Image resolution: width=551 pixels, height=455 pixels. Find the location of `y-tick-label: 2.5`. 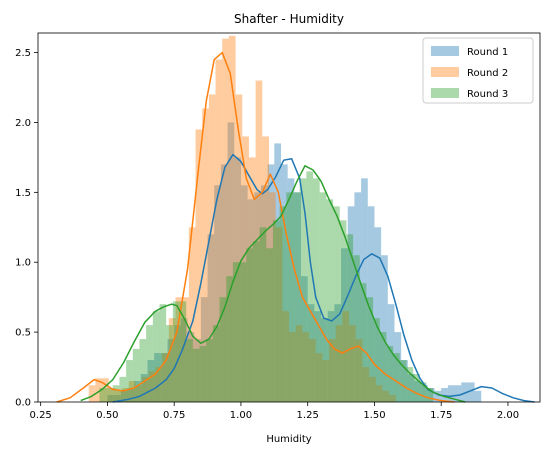

y-tick-label: 2.5 is located at coordinates (23, 53).